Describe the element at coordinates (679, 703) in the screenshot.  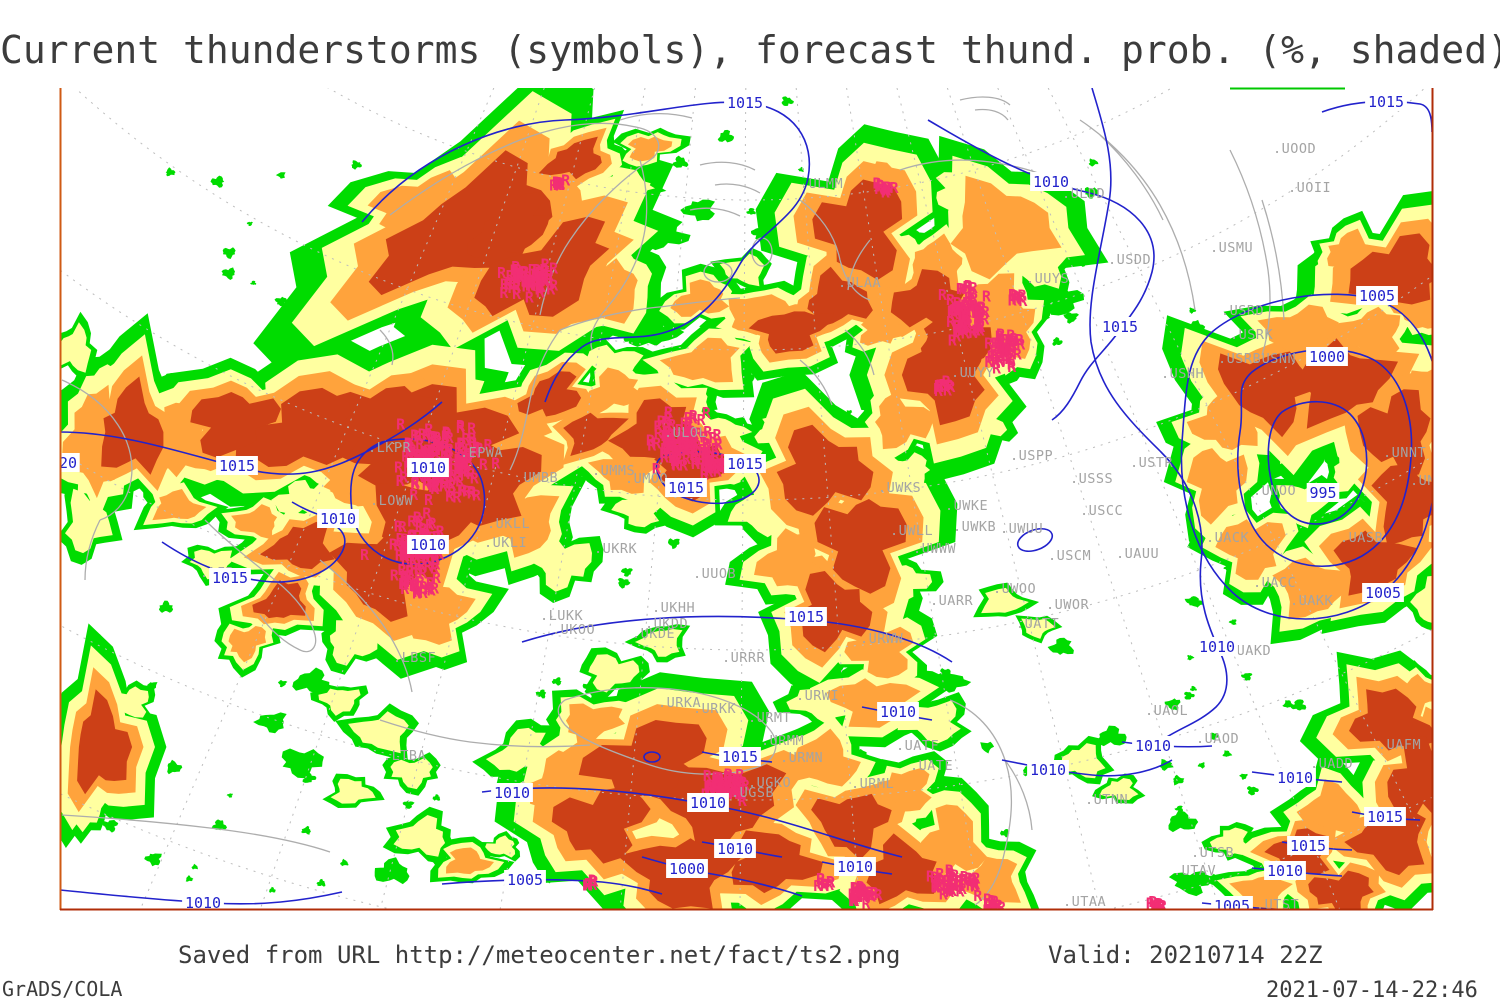
I see `station-label: .URKA` at that location.